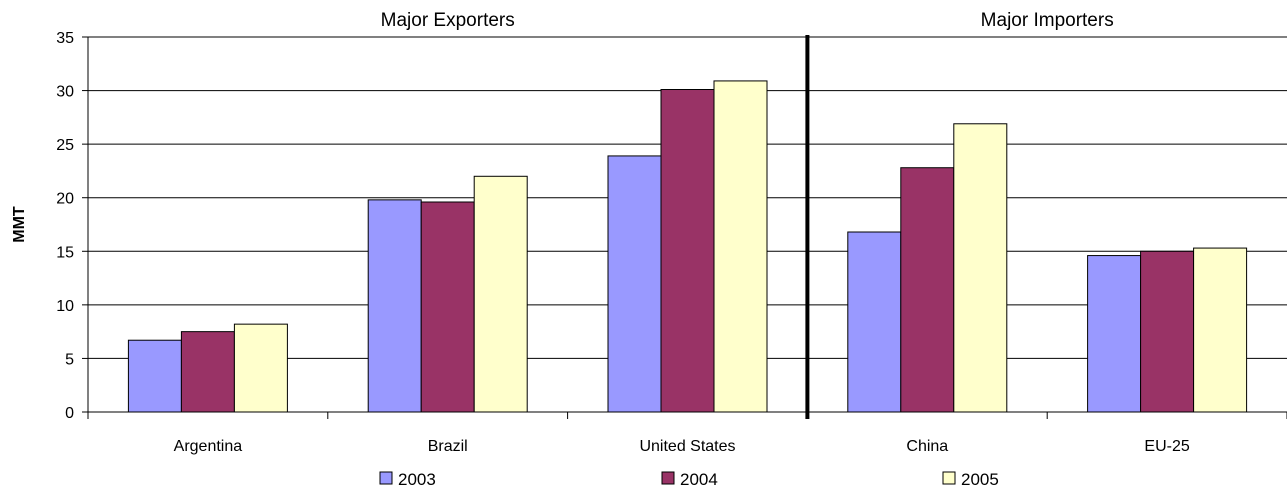  Describe the element at coordinates (69, 359) in the screenshot. I see `y-tick-label: 5` at that location.